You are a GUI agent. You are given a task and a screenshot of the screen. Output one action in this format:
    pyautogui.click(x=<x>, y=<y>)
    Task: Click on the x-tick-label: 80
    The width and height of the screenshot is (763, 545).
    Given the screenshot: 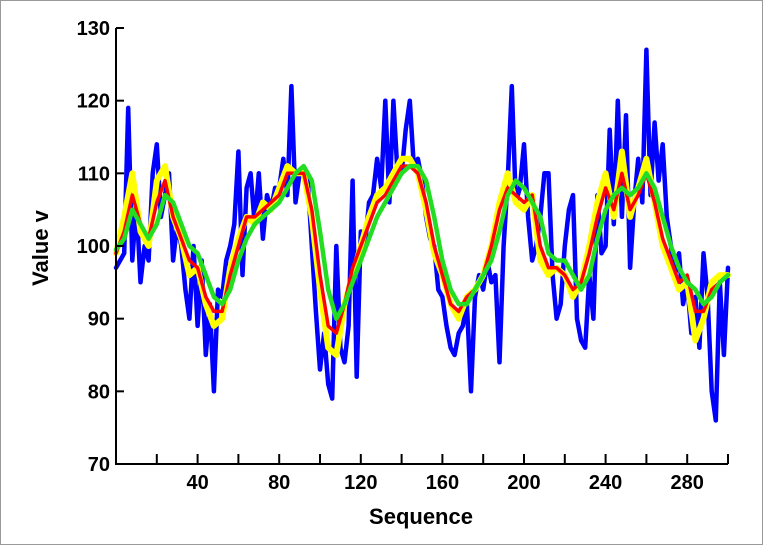 What is the action you would take?
    pyautogui.click(x=279, y=483)
    